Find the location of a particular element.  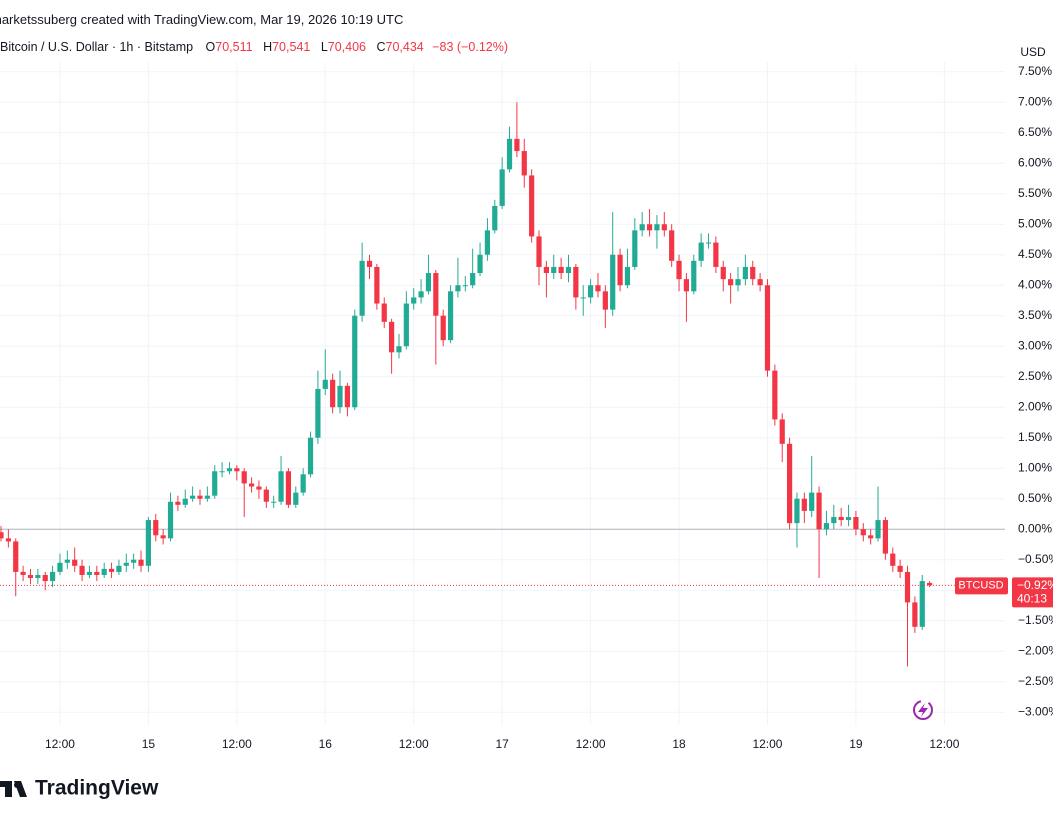

logo is located at coordinates (13, 789).